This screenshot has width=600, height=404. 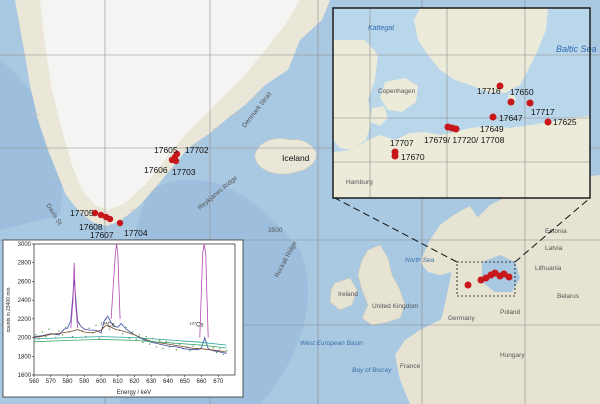 What do you see at coordinates (25, 357) in the screenshot?
I see `y-tick-label: 1800` at bounding box center [25, 357].